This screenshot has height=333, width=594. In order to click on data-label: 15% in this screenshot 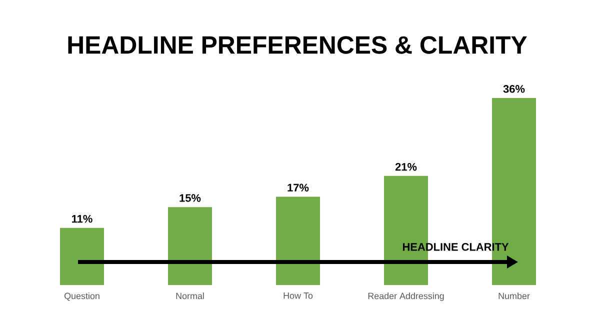, I will do `click(190, 198)`.